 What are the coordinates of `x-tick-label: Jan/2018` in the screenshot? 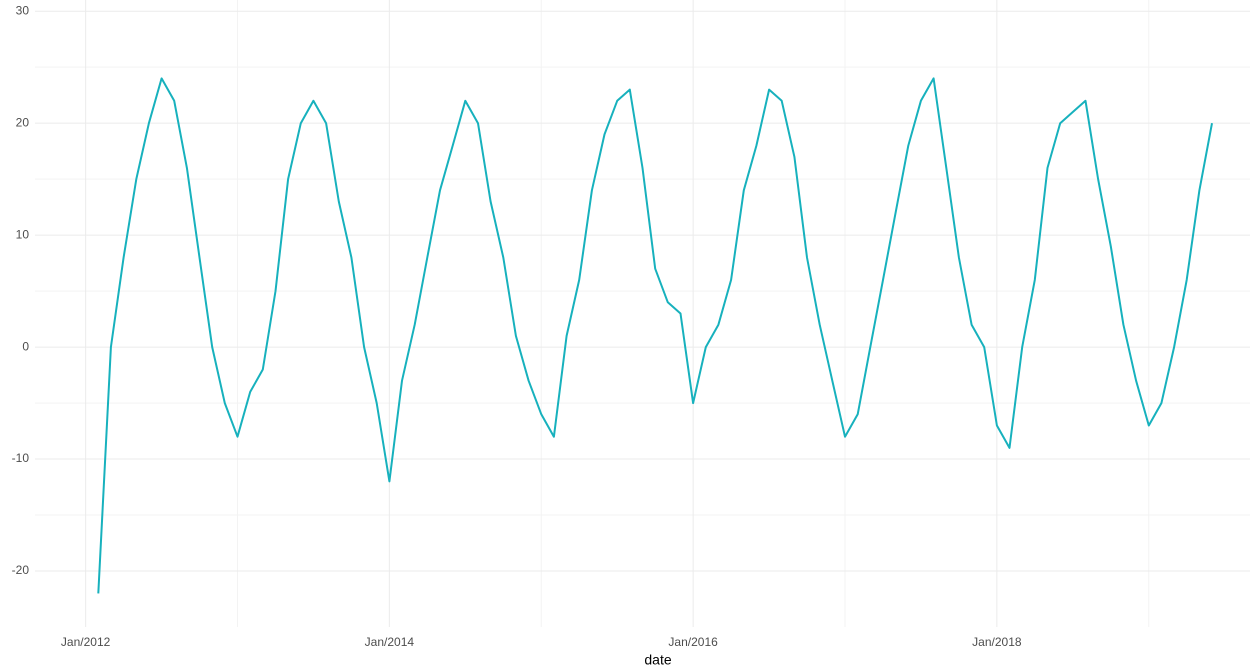 It's located at (997, 642).